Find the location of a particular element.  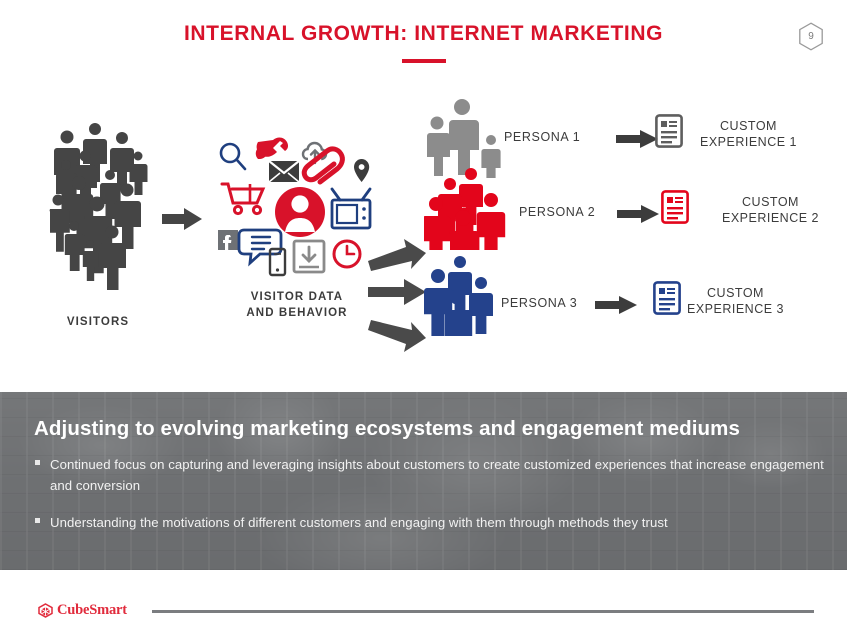

title-underline-rule is located at coordinates (423, 61).